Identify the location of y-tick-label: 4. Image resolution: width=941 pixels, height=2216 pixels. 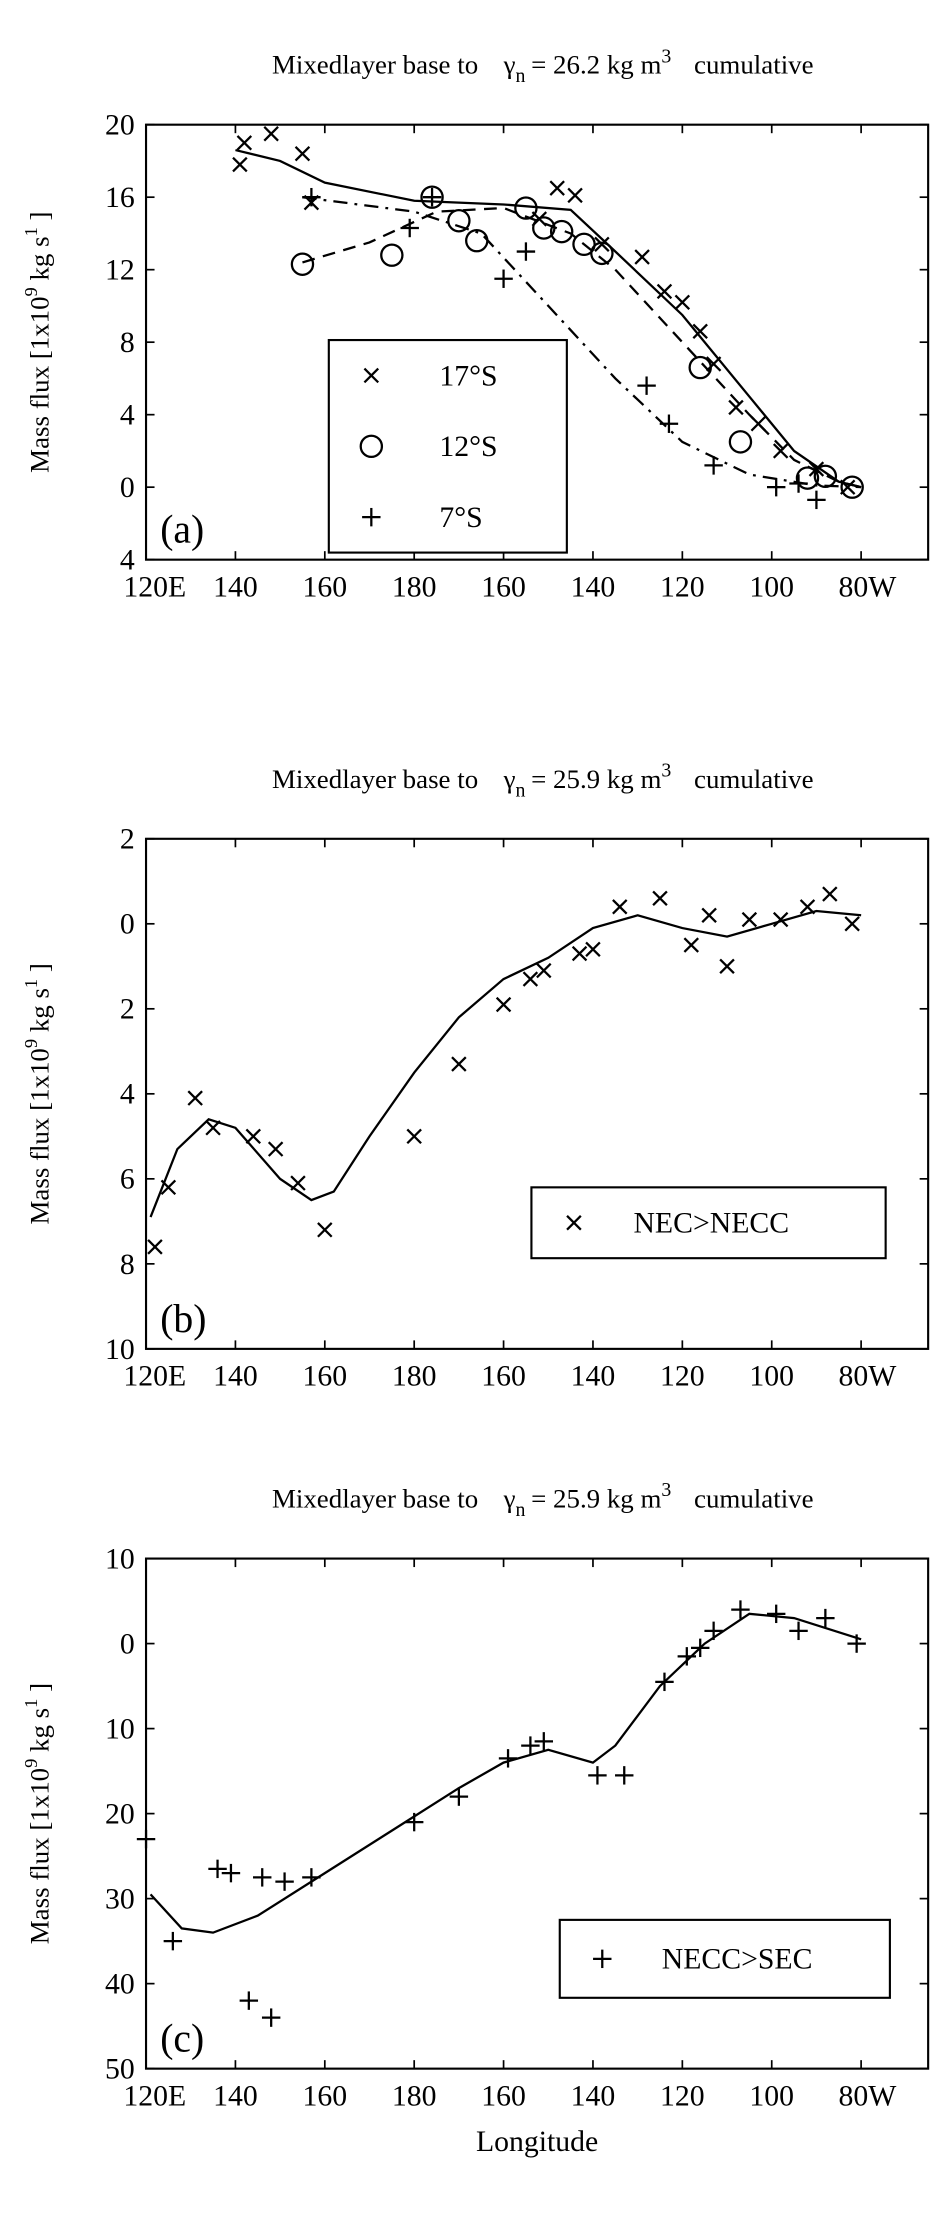
(127, 415).